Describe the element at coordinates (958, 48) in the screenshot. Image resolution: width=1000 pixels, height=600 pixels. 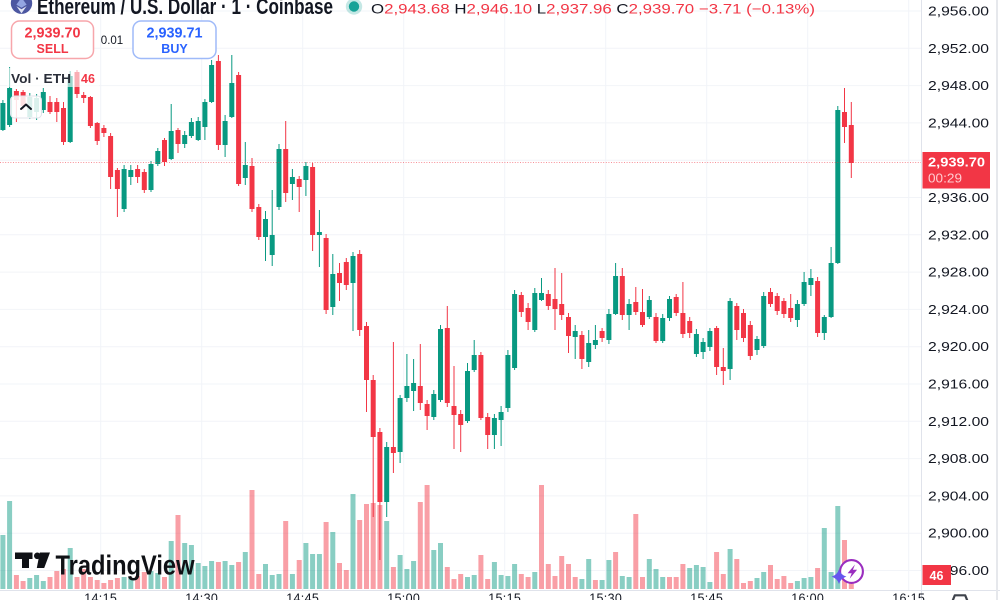
I see `svg-text: 2,952.00` at that location.